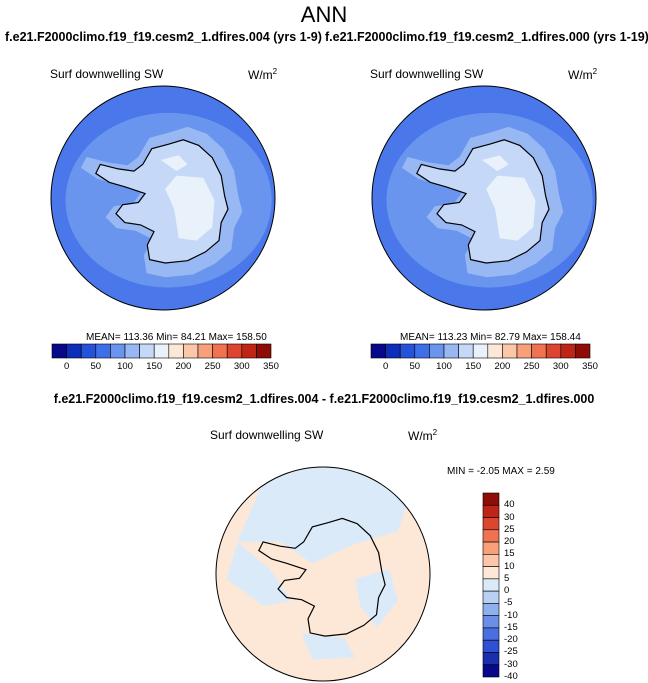 This screenshot has height=683, width=648. I want to click on colorbar1-tick-label: 300, so click(241, 366).